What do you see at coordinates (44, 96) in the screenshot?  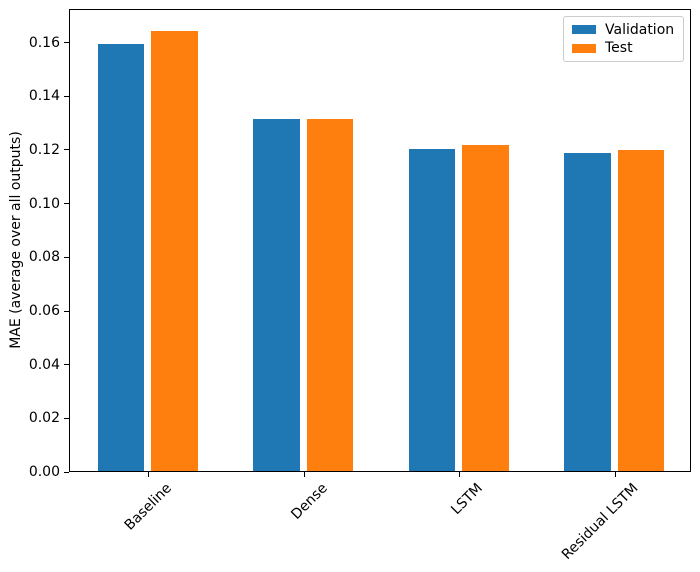 I see `y-tick-label: 0.14` at bounding box center [44, 96].